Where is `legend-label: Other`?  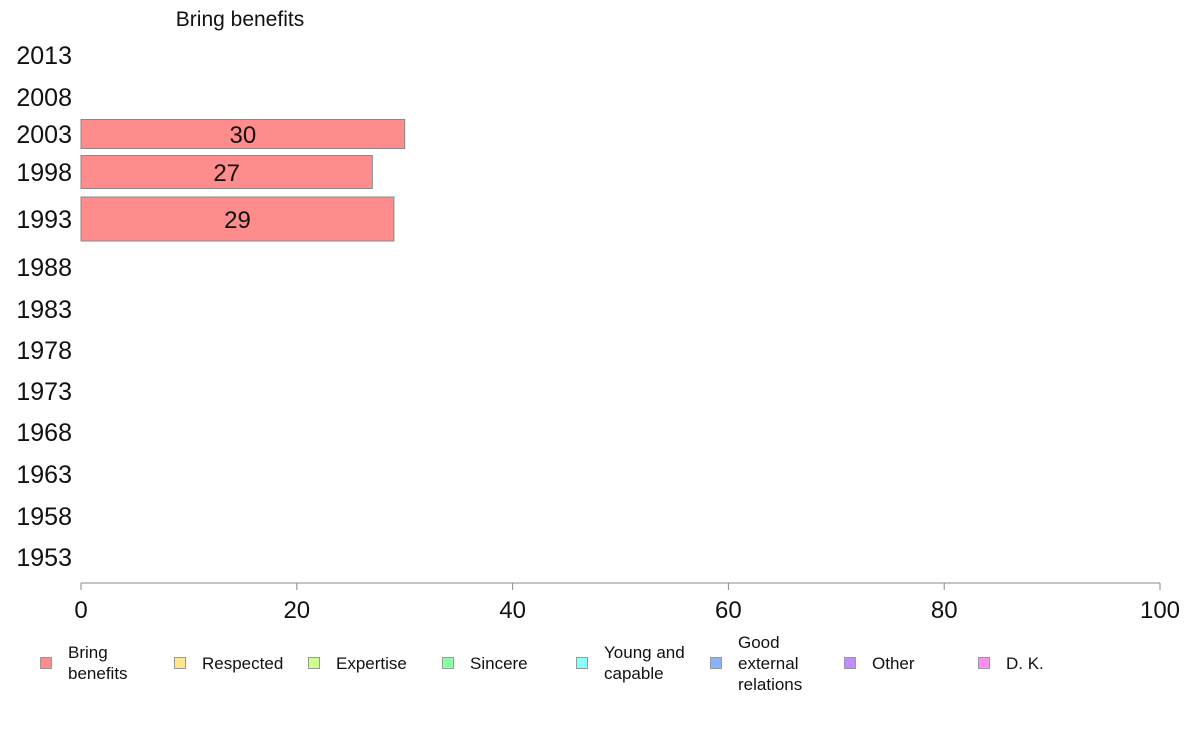
legend-label: Other is located at coordinates (893, 663).